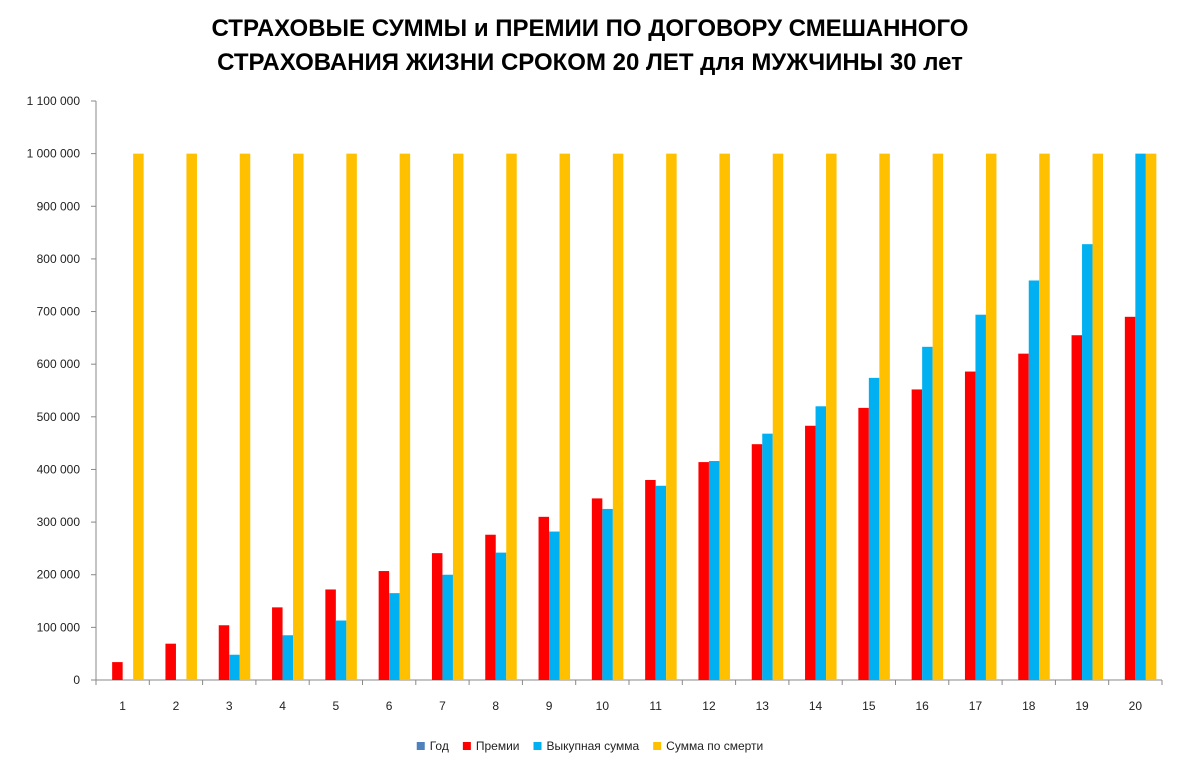  Describe the element at coordinates (59, 259) in the screenshot. I see `y-tick-label: 800 000` at that location.